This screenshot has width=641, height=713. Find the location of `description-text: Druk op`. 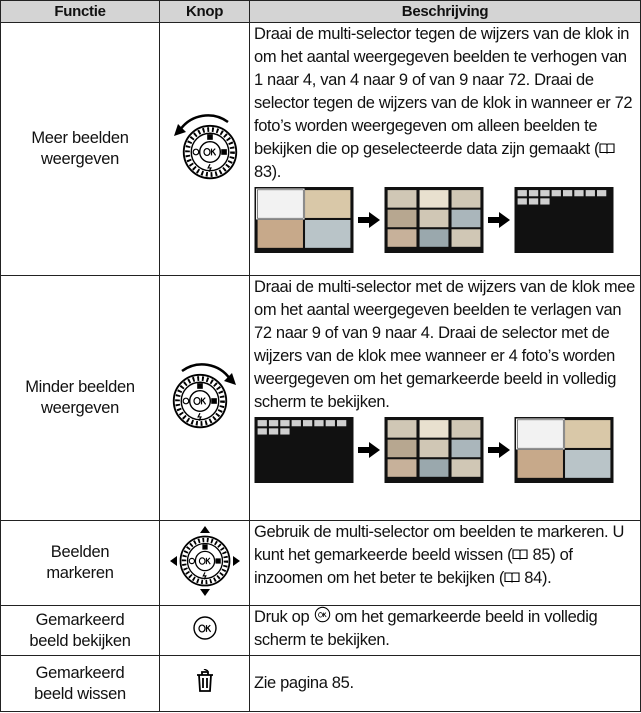

description-text: Druk op is located at coordinates (284, 617).